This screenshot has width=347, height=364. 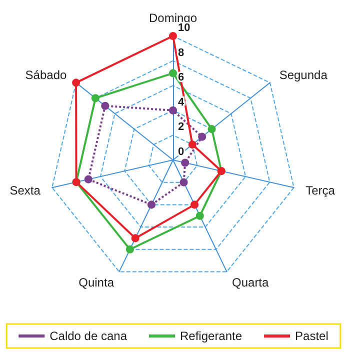 What do you see at coordinates (181, 102) in the screenshot?
I see `y-tick-label: 4` at bounding box center [181, 102].